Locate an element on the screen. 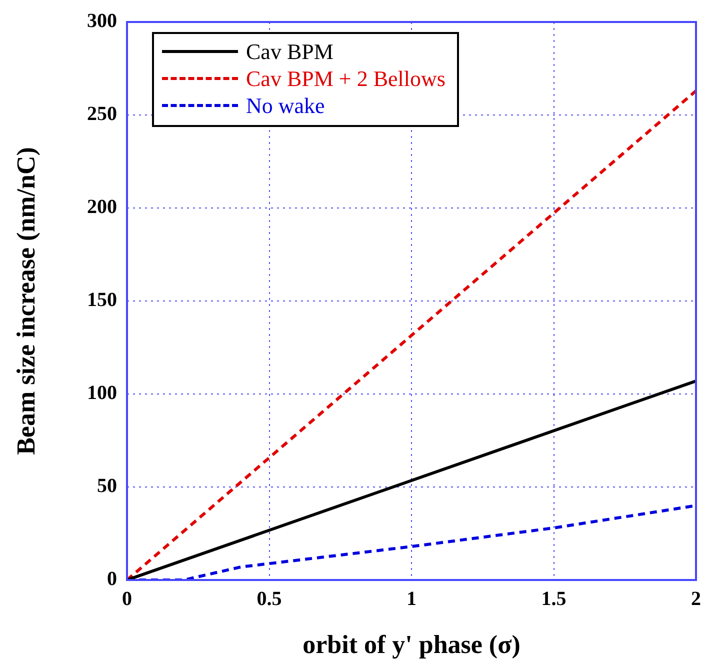 Image resolution: width=709 pixels, height=670 pixels. y-tick-label: 0 is located at coordinates (112, 579).